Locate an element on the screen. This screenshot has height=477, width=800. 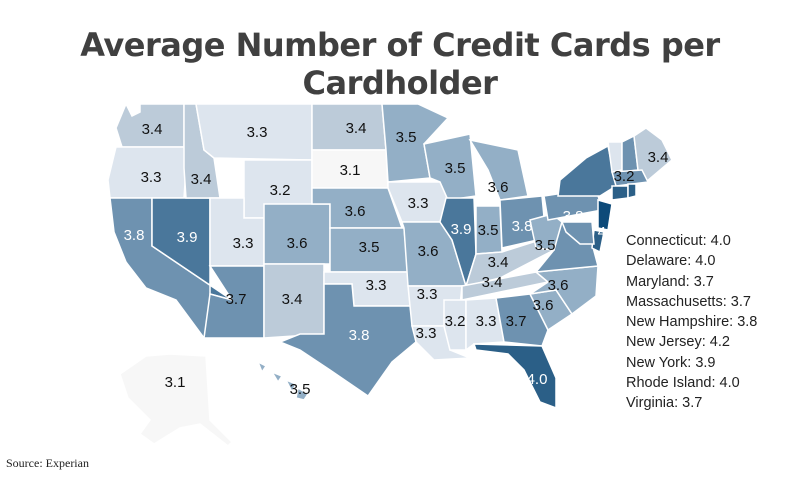
value-label-az: 3.7 is located at coordinates (236, 299).